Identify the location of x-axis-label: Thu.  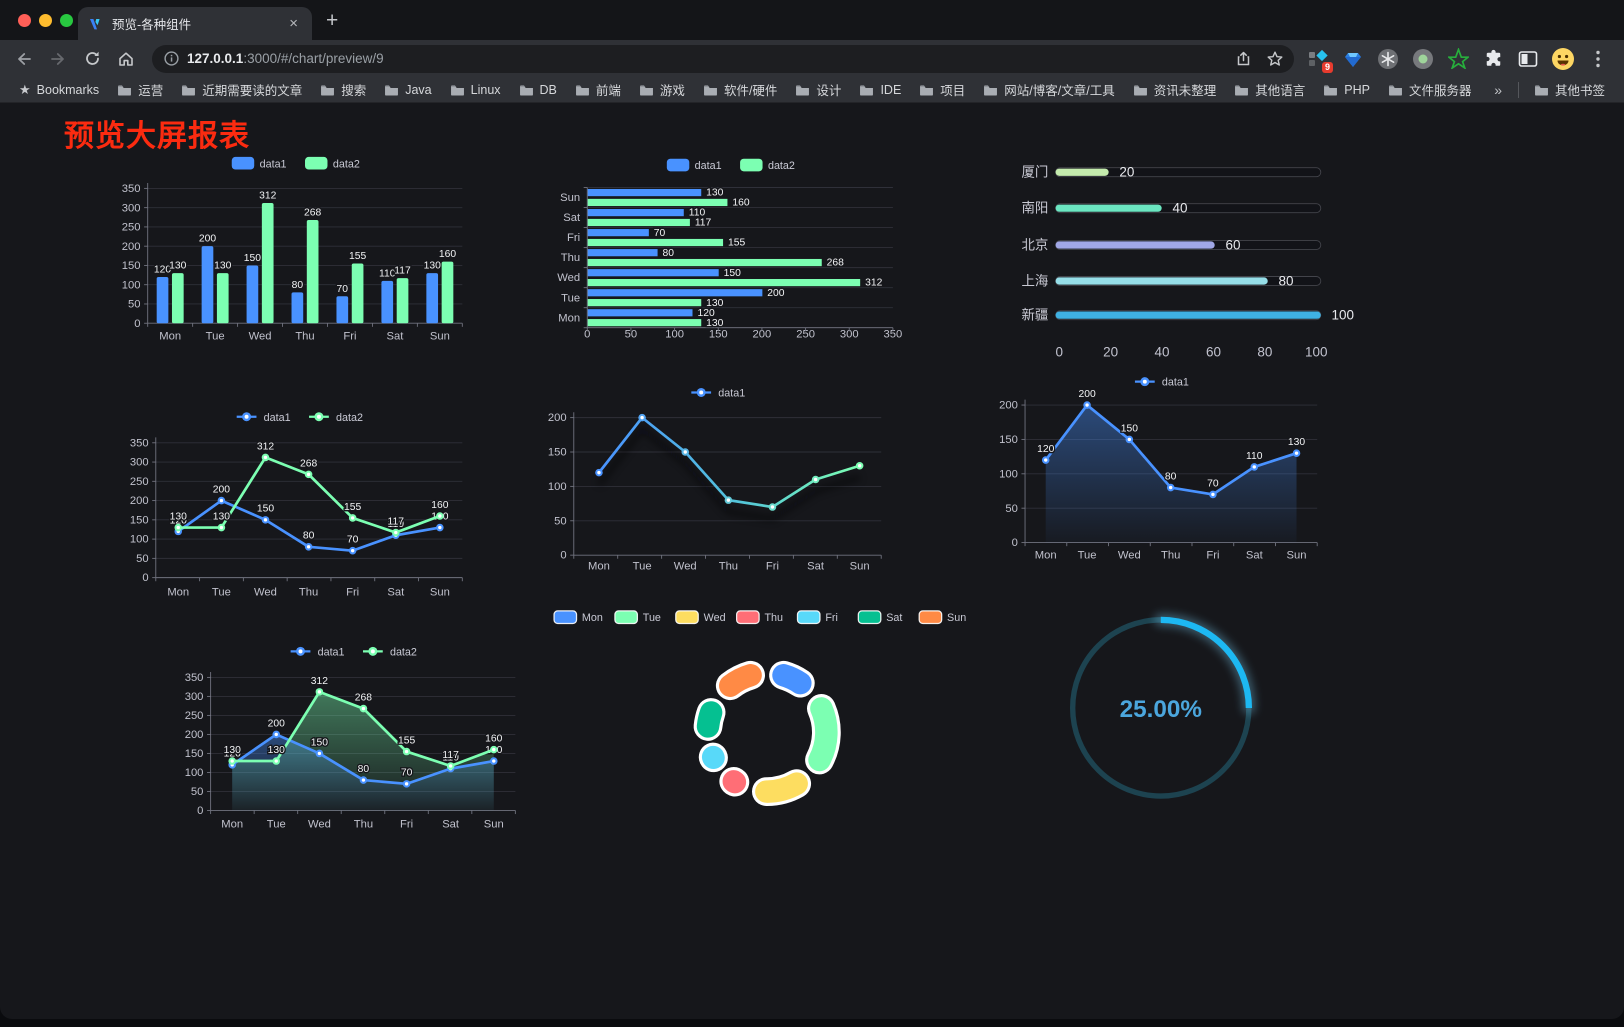
(304, 336).